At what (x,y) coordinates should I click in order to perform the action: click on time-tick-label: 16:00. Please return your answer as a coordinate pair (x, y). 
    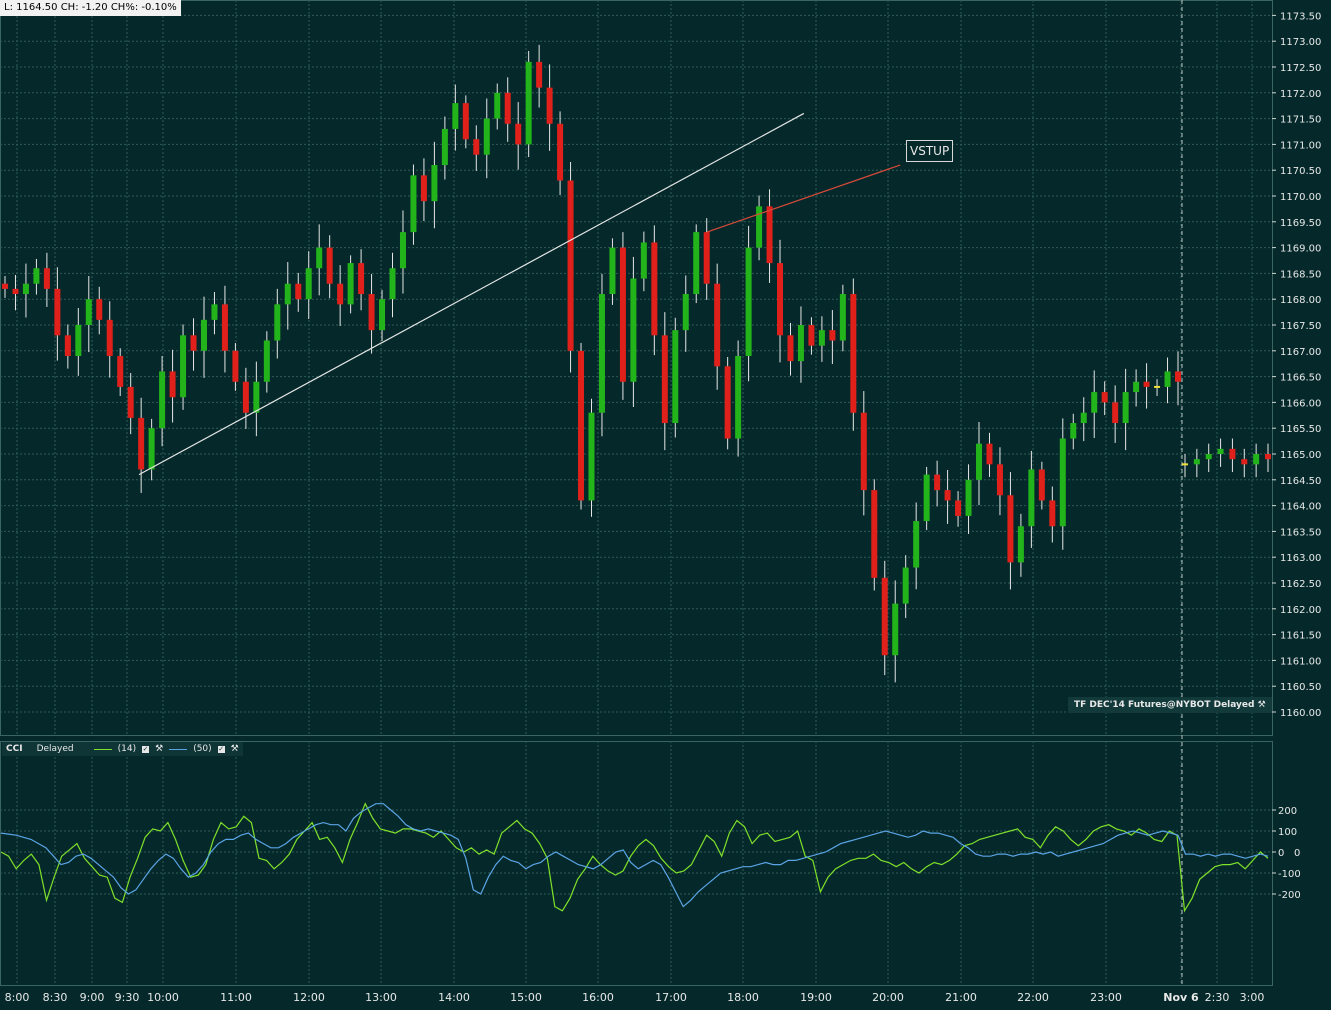
    Looking at the image, I should click on (598, 997).